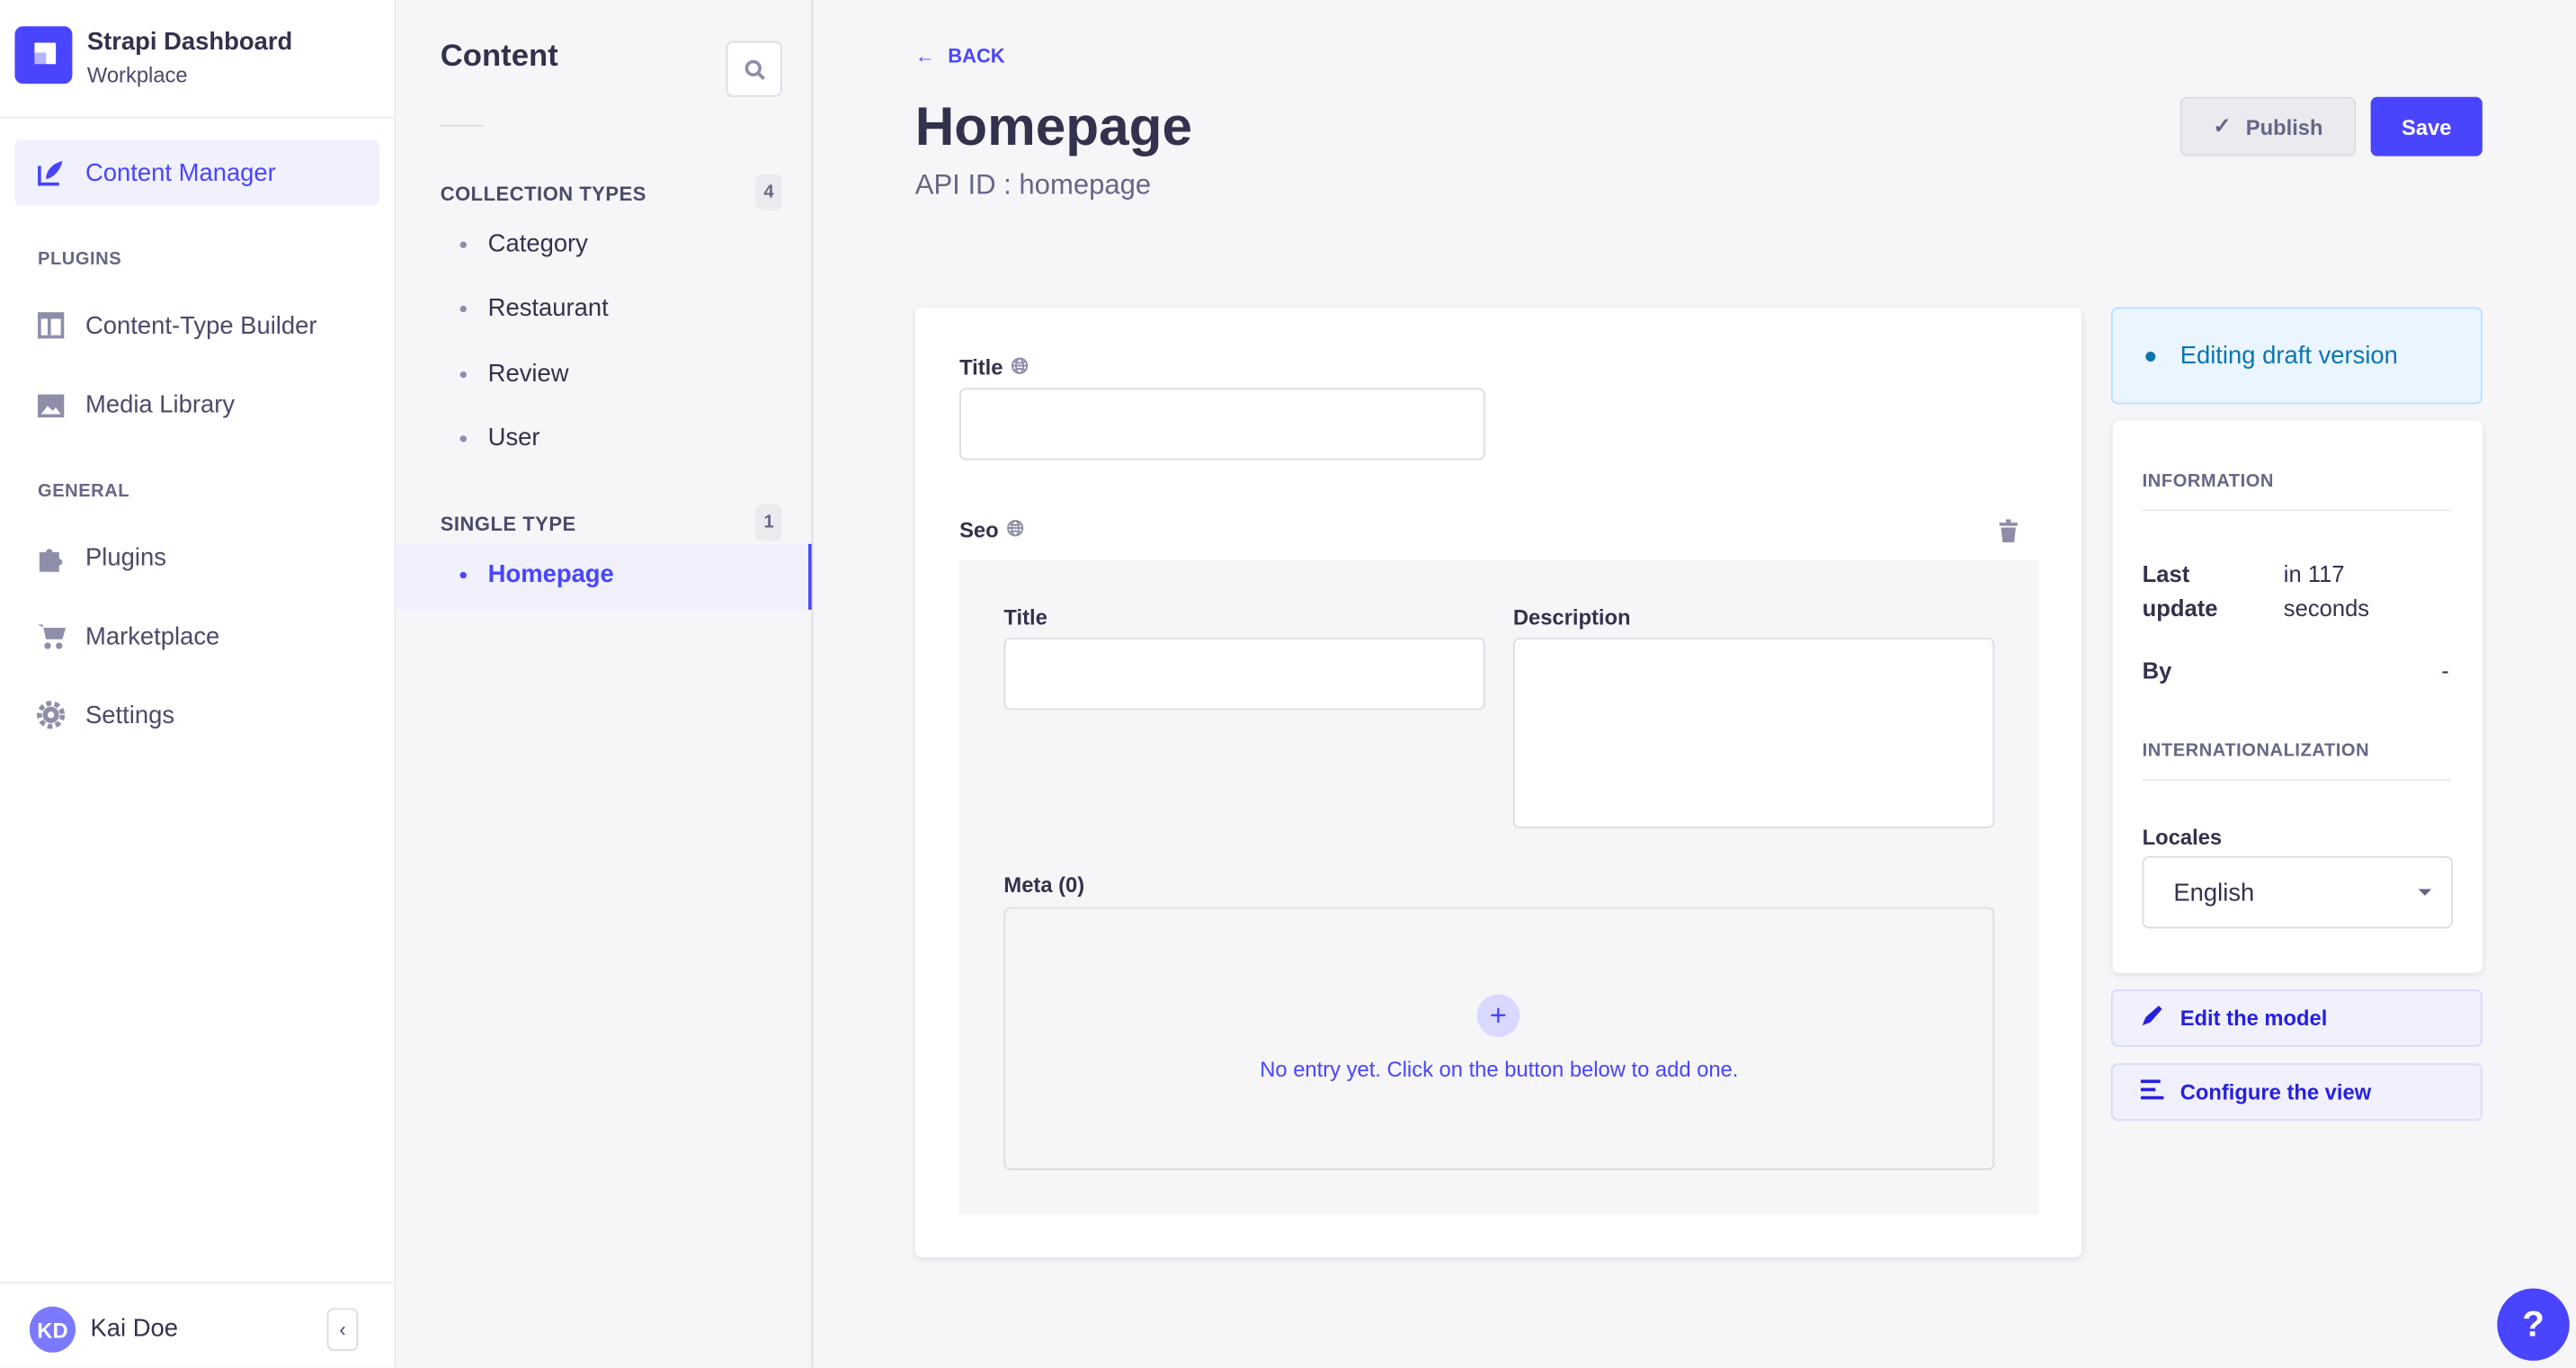 This screenshot has height=1368, width=2576. What do you see at coordinates (1025, 617) in the screenshot?
I see `seo-title-label: Title` at bounding box center [1025, 617].